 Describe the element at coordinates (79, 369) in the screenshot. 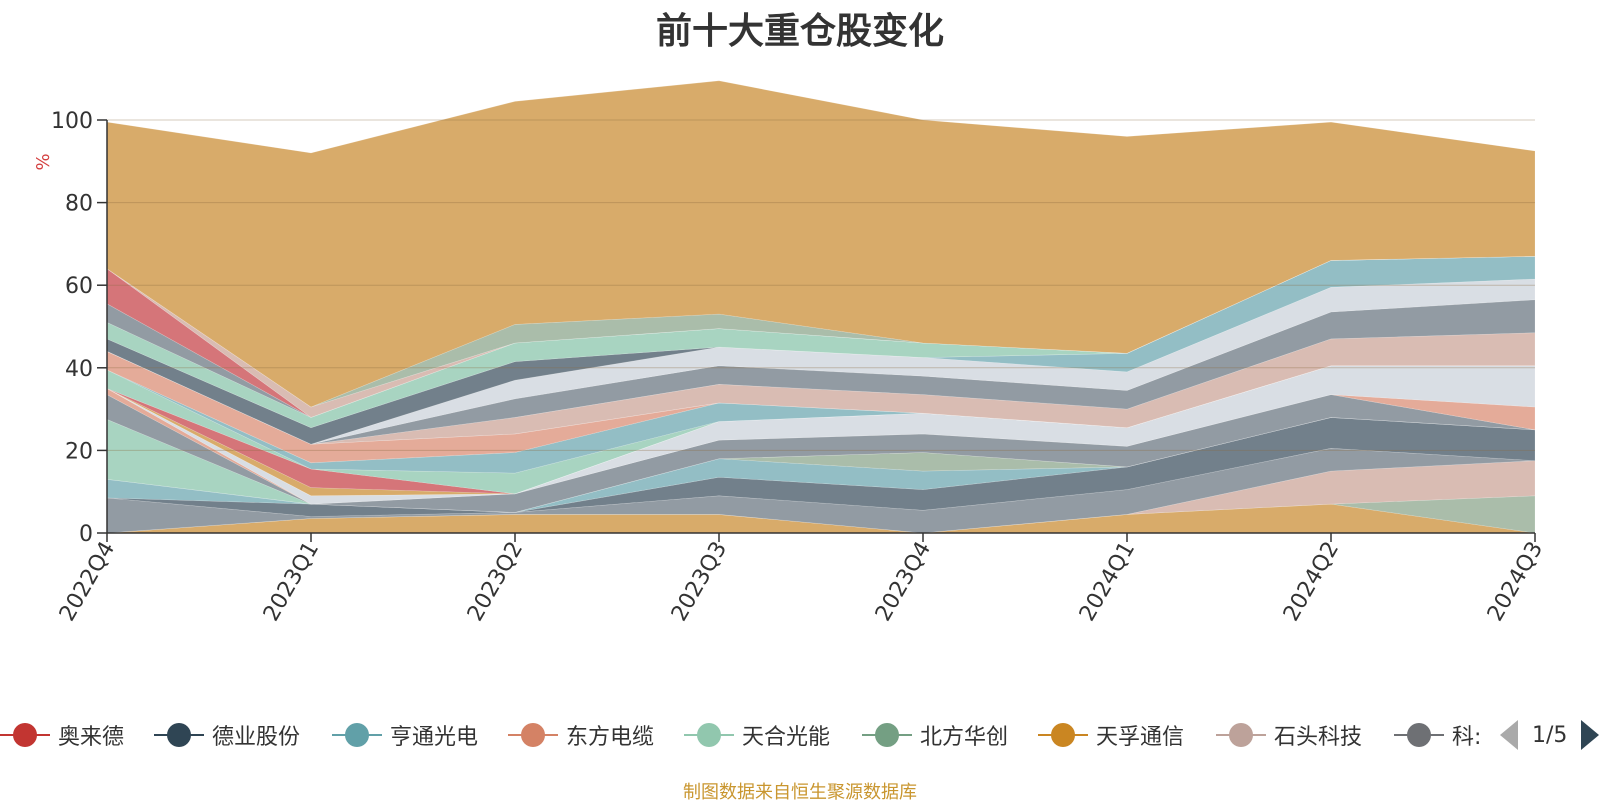

I see `y-tick-label-2: 40` at that location.